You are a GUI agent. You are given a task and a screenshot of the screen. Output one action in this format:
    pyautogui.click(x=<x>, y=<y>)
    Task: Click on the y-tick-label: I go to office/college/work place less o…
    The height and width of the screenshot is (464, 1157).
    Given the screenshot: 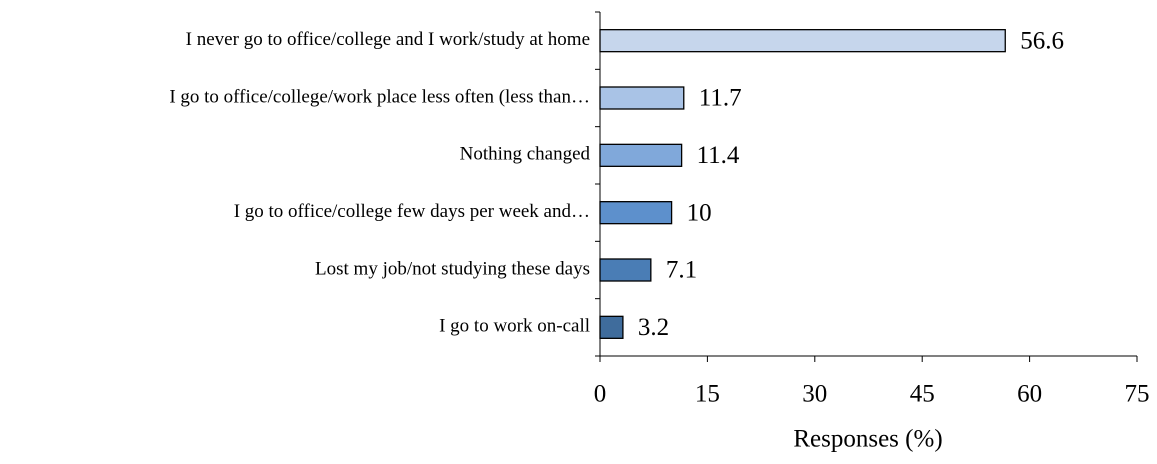 What is the action you would take?
    pyautogui.click(x=379, y=96)
    